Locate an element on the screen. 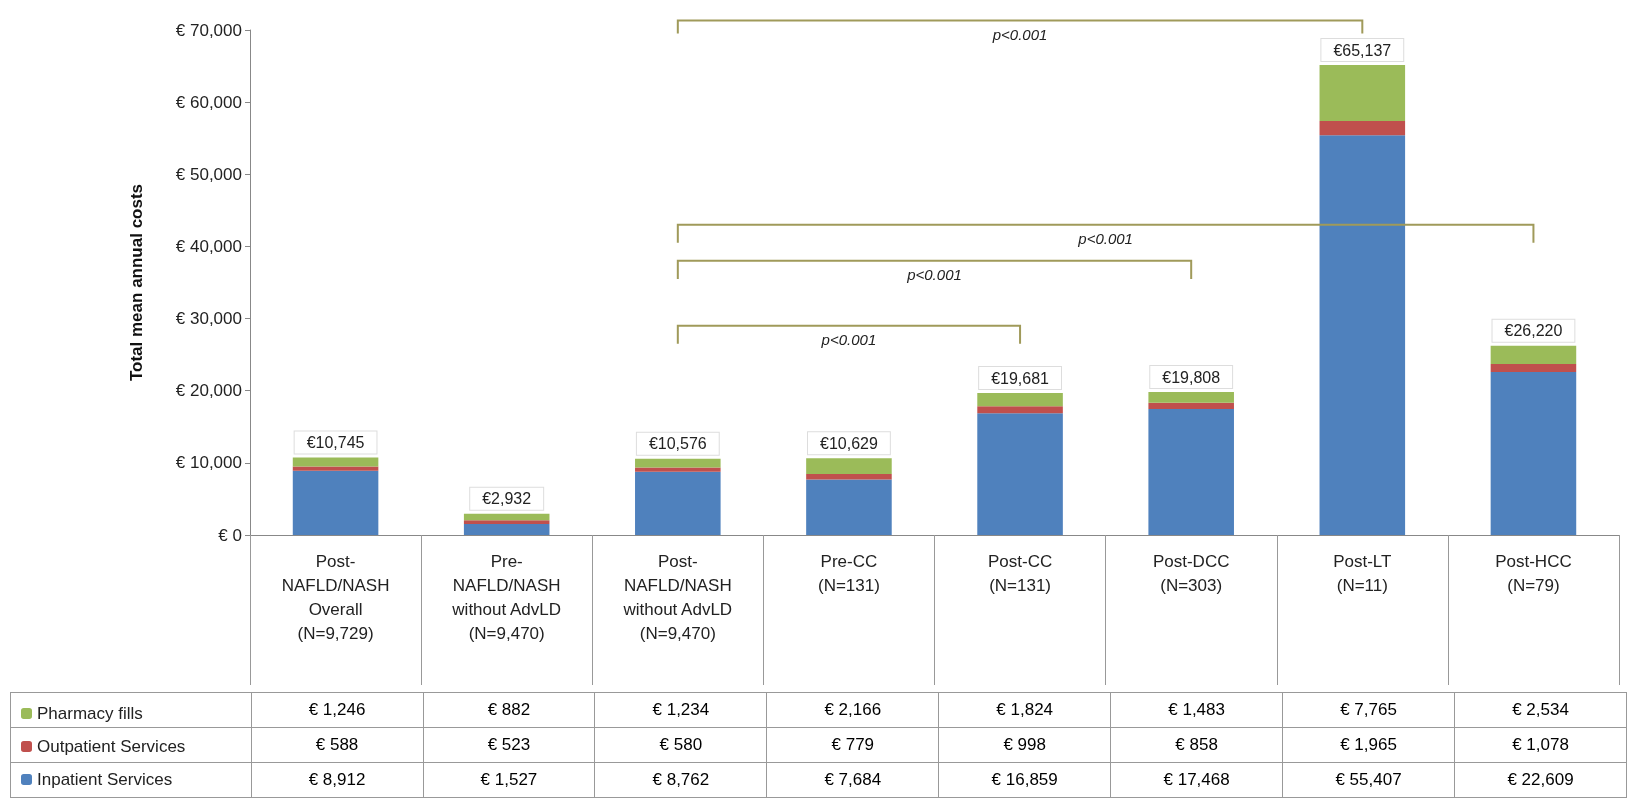 Image resolution: width=1627 pixels, height=800 pixels. data-label: € 1,965 is located at coordinates (1368, 745).